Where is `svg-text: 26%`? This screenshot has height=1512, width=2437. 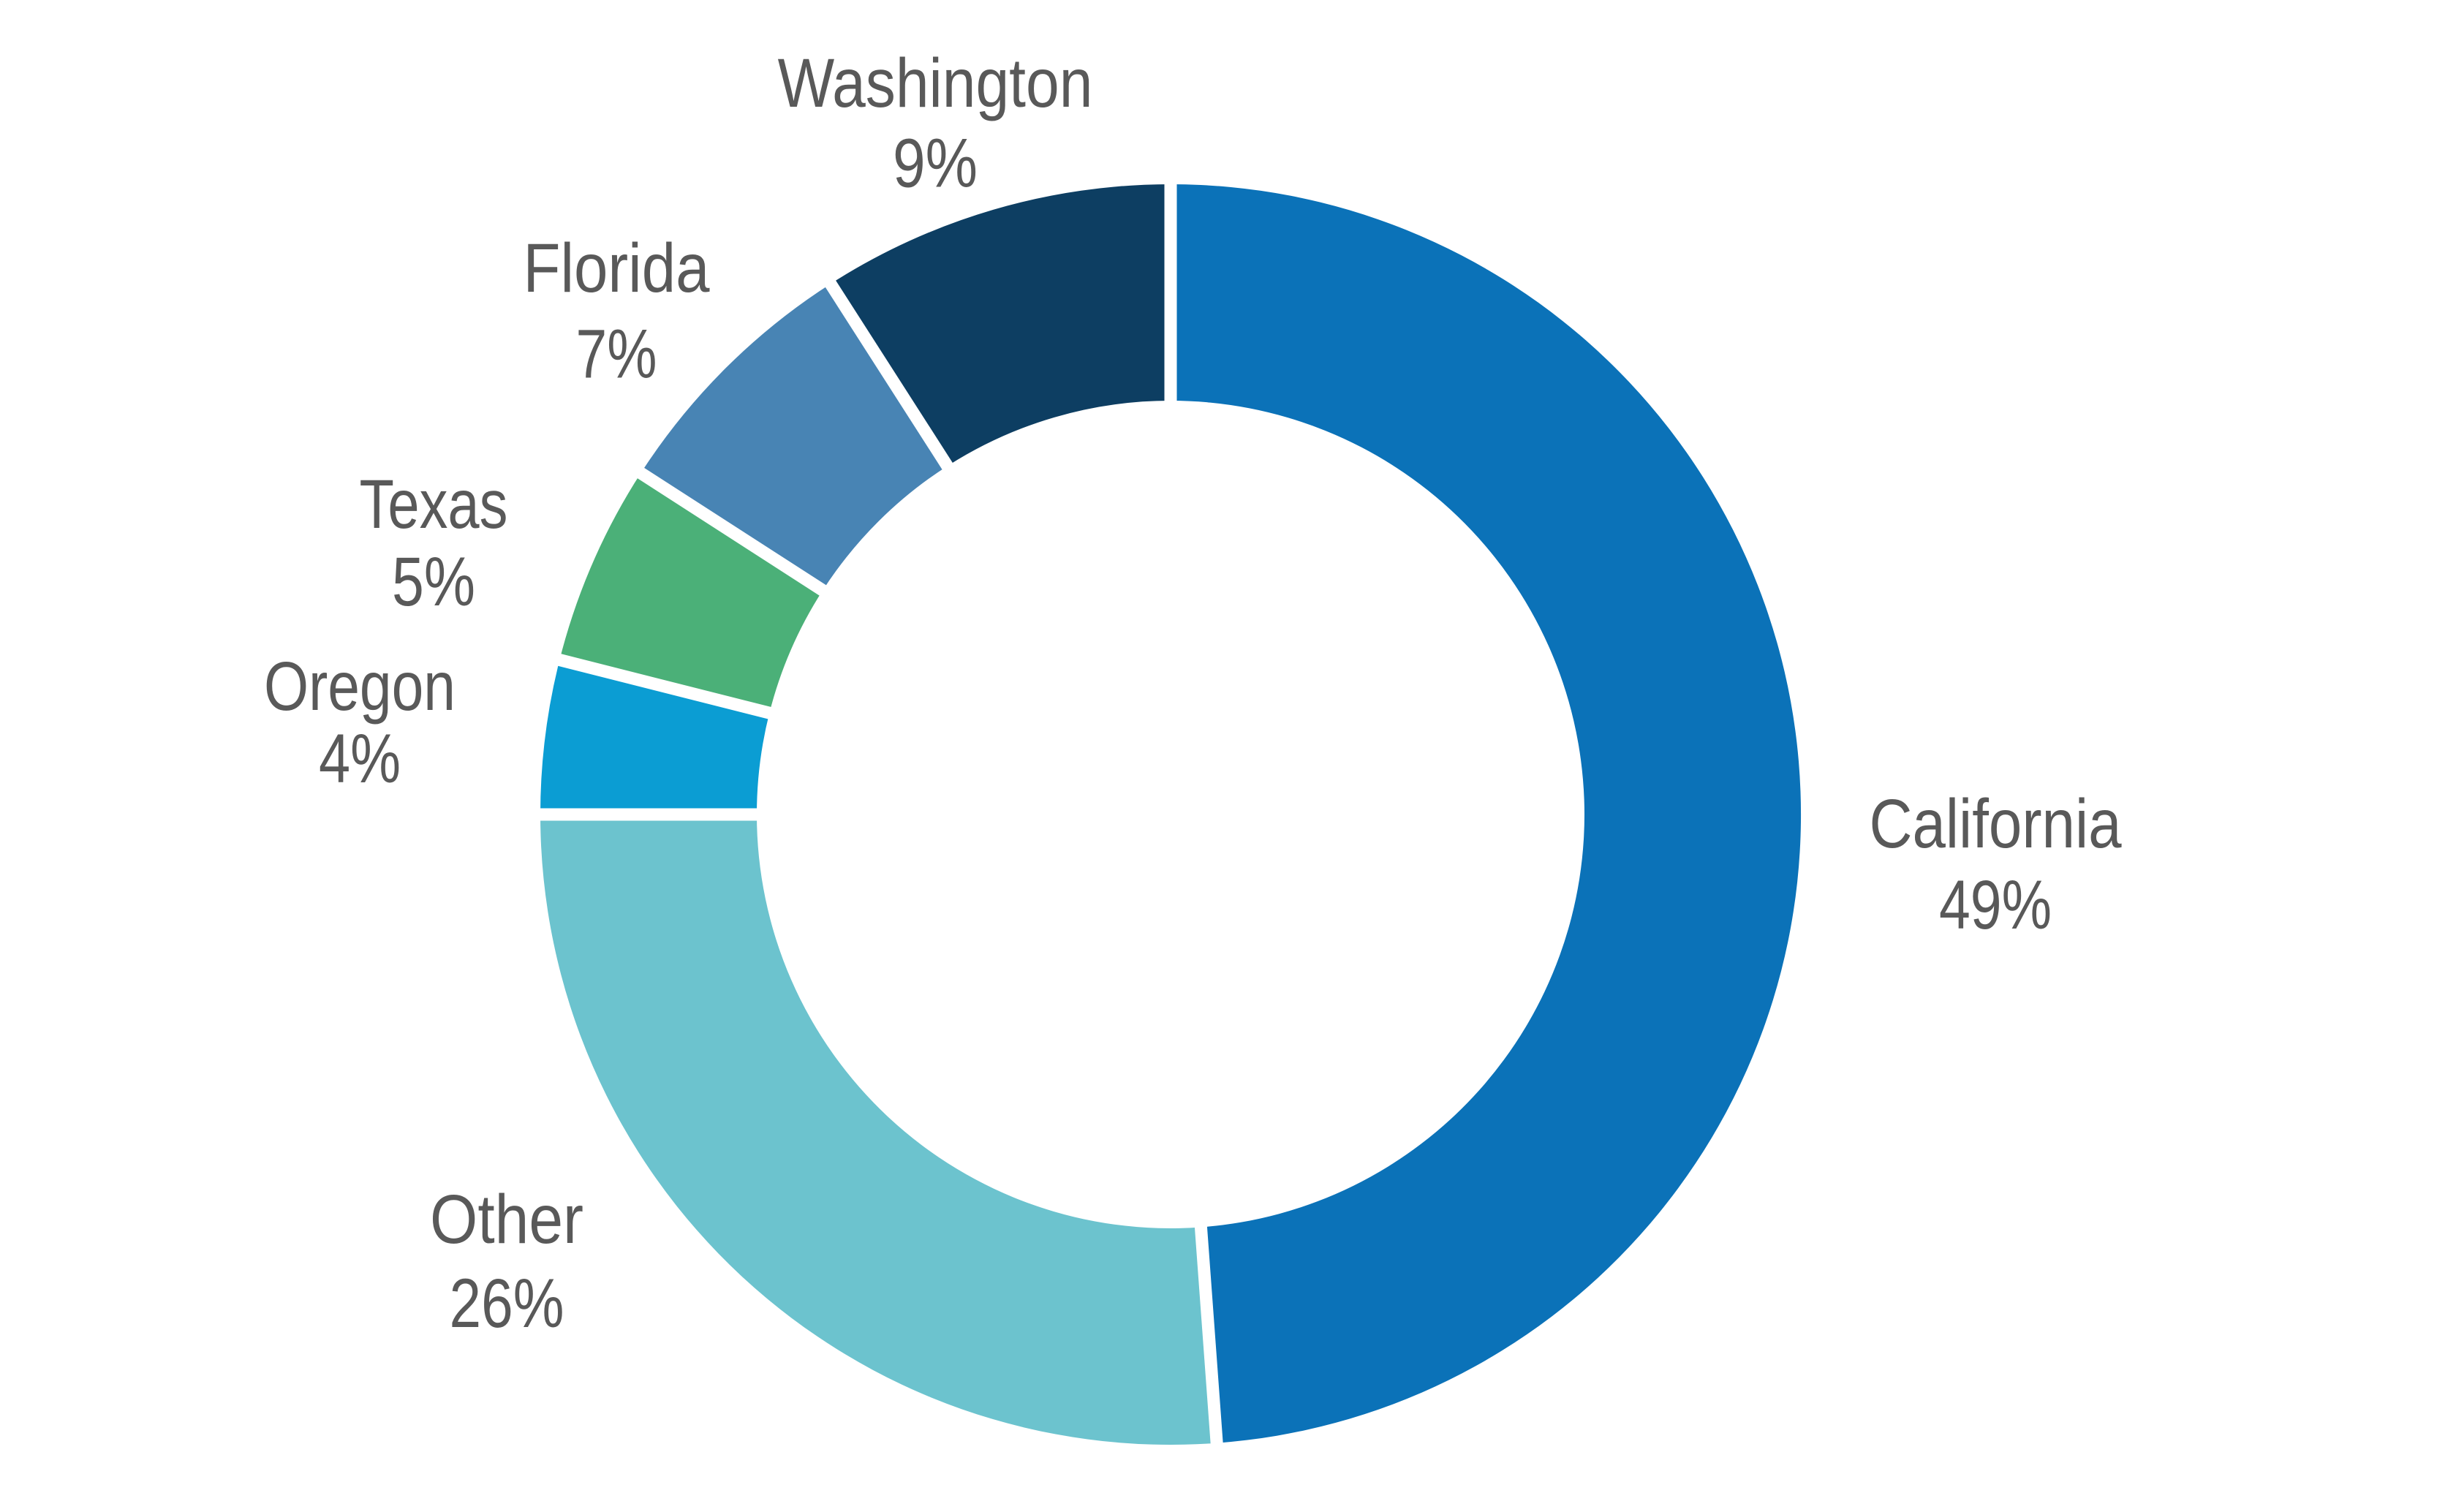 svg-text: 26% is located at coordinates (506, 1303).